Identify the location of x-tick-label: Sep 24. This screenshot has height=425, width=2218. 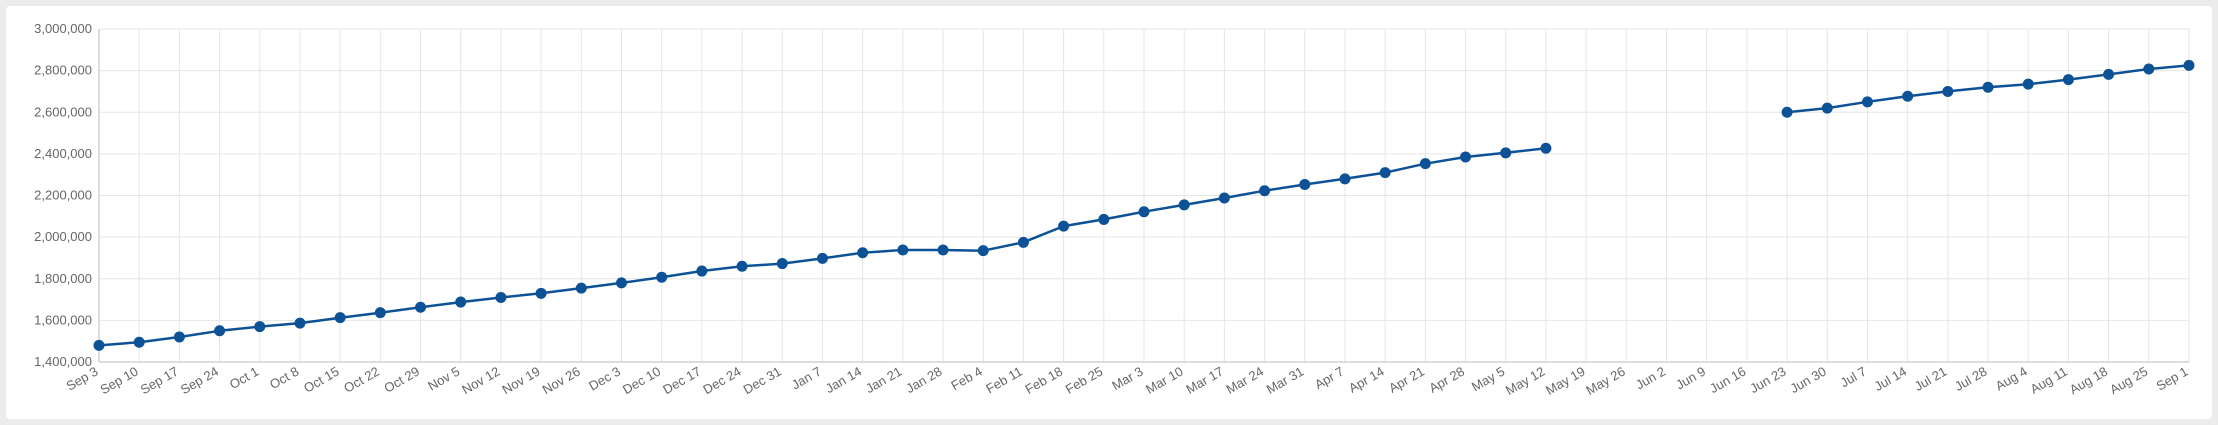
(199, 381).